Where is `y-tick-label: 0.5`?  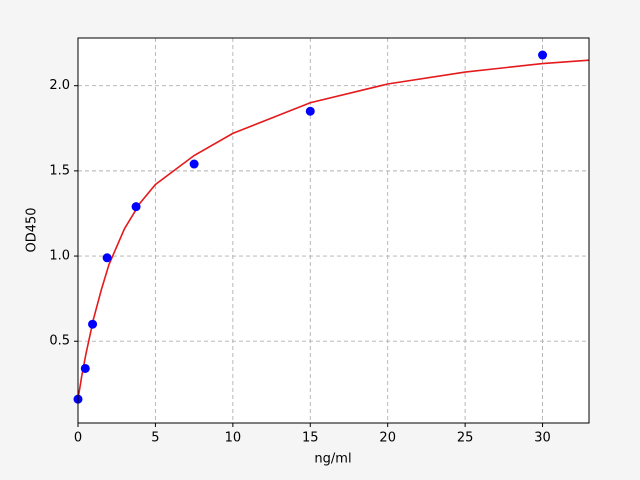 y-tick-label: 0.5 is located at coordinates (59, 341).